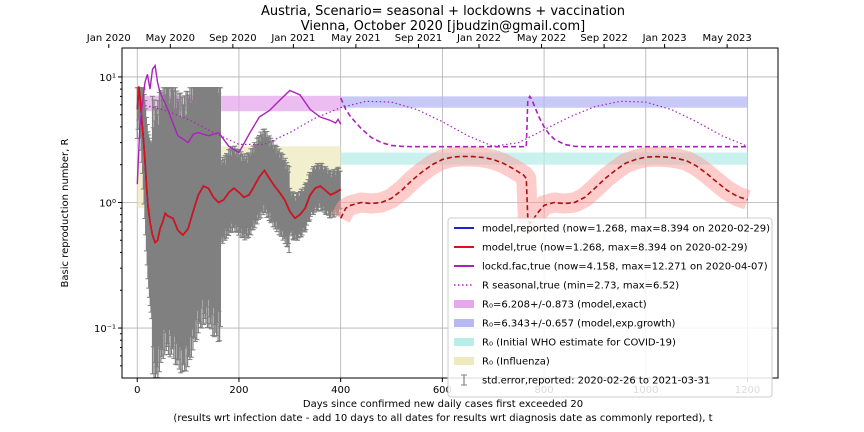  I want to click on top-tick-label: Sep 2020, so click(232, 38).